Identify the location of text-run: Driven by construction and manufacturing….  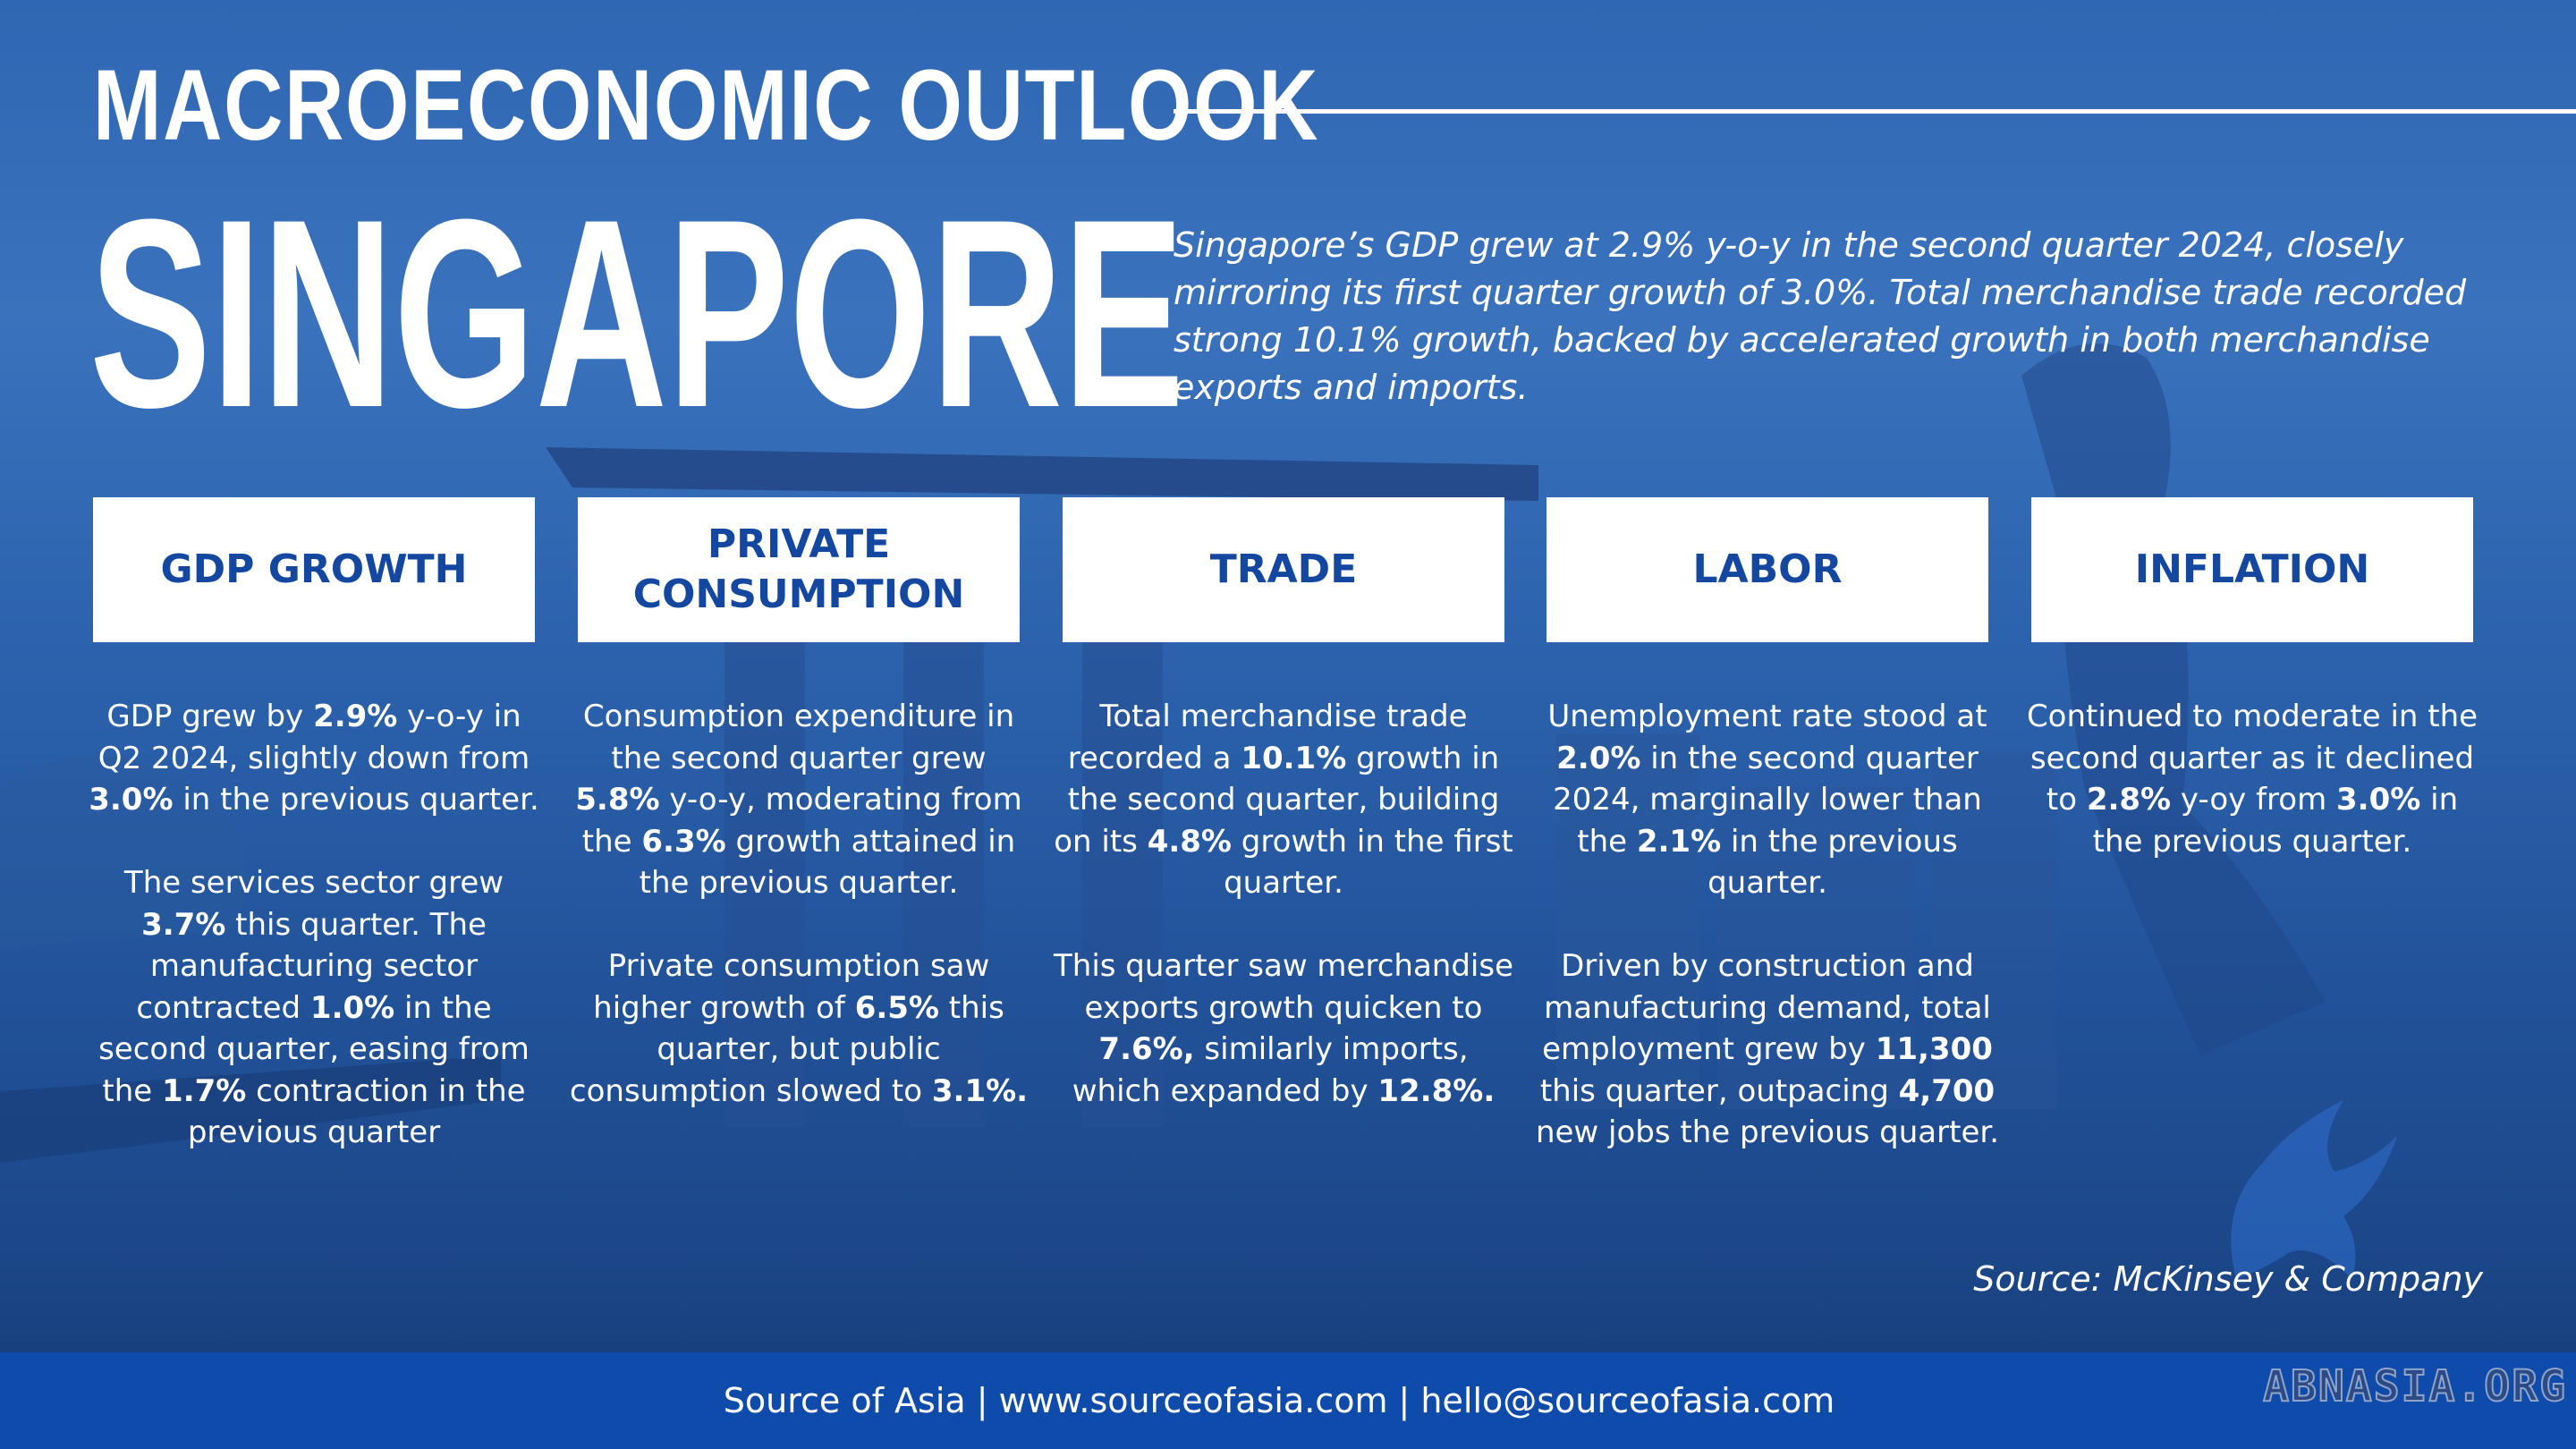
(1766, 1007).